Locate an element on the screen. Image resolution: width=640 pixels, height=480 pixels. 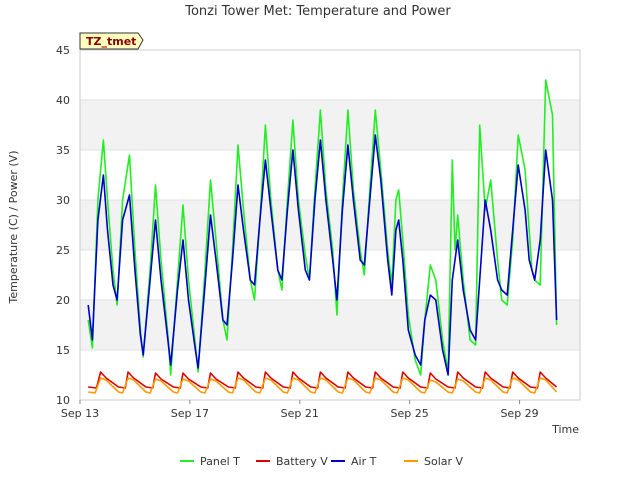
legend-label: Solar V is located at coordinates (444, 461).